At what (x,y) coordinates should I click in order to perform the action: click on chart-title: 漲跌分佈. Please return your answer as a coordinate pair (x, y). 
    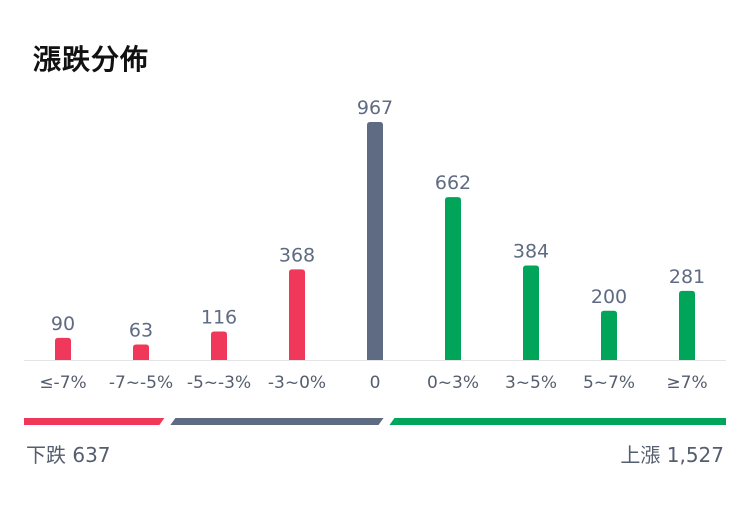
    Looking at the image, I should click on (91, 59).